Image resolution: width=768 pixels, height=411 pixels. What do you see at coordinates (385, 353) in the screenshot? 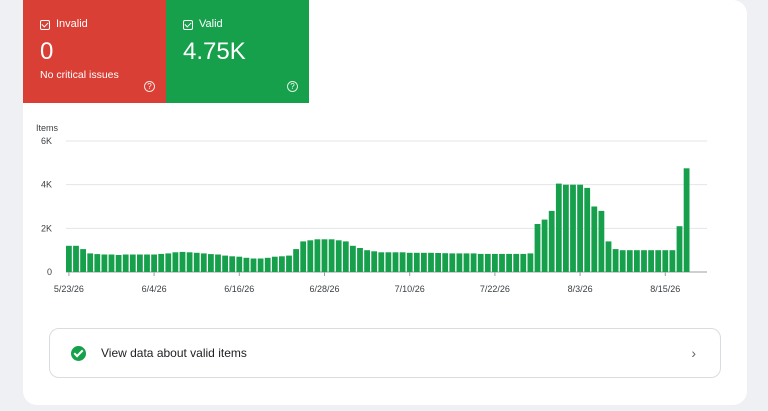
I see `view-valid-items-link: View data about valid items ›` at bounding box center [385, 353].